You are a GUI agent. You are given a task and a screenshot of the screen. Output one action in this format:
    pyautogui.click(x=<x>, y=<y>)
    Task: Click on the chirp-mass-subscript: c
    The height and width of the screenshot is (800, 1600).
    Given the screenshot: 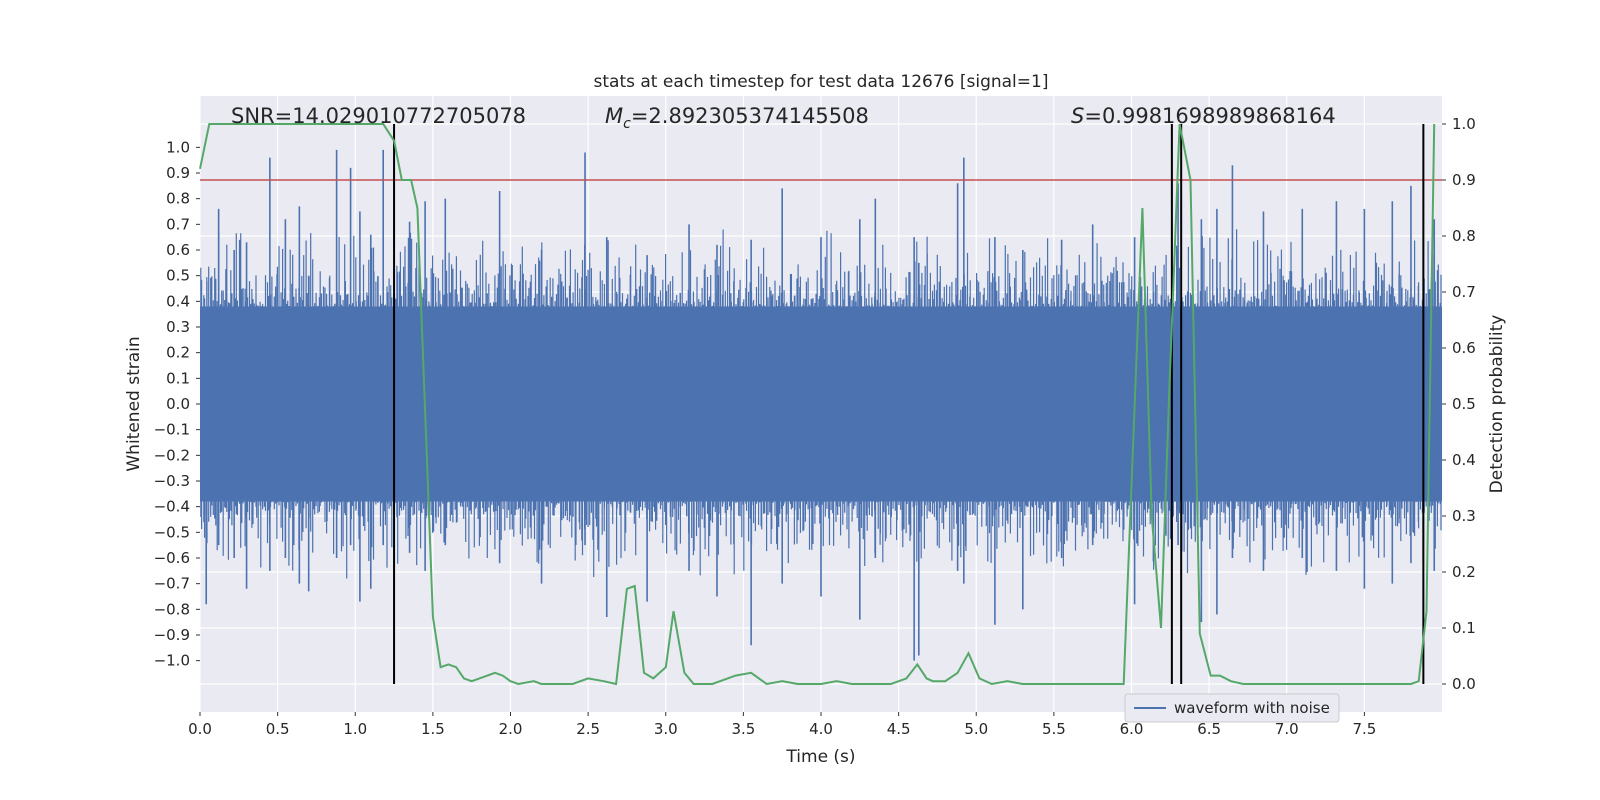 What is the action you would take?
    pyautogui.click(x=627, y=124)
    